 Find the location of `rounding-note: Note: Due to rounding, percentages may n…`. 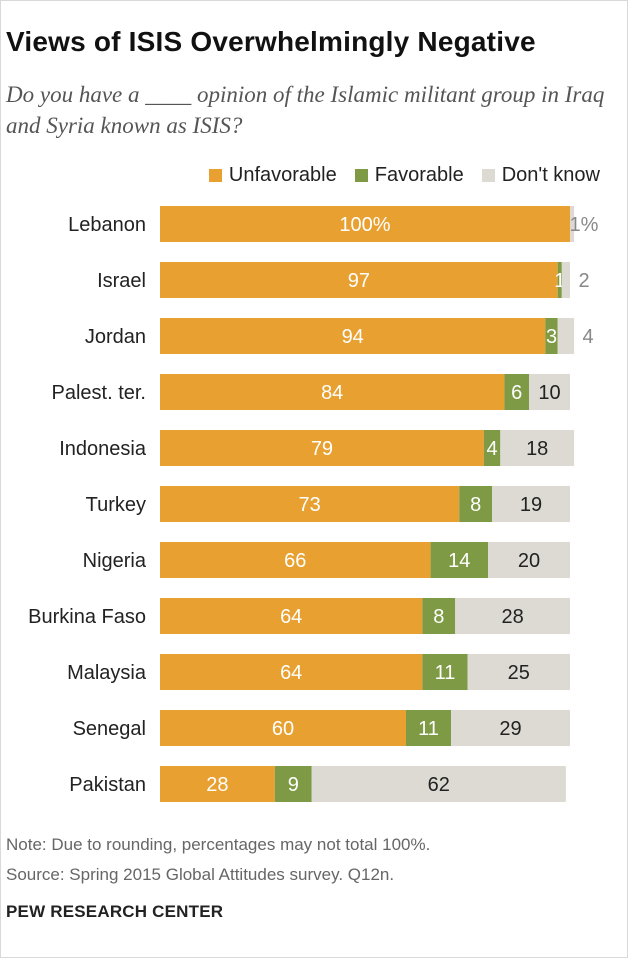

rounding-note: Note: Due to rounding, percentages may n… is located at coordinates (218, 844).